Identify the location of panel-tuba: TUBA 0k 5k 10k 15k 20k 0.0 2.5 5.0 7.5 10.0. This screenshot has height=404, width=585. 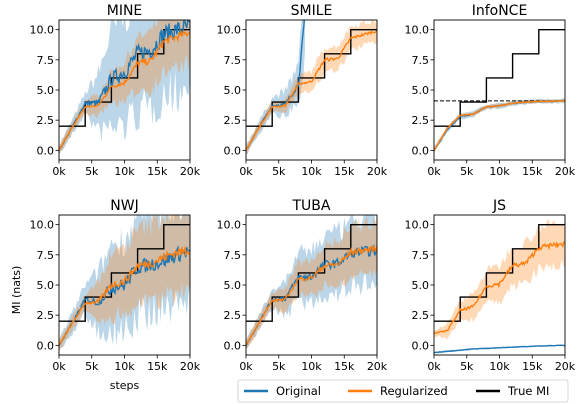
(302, 285).